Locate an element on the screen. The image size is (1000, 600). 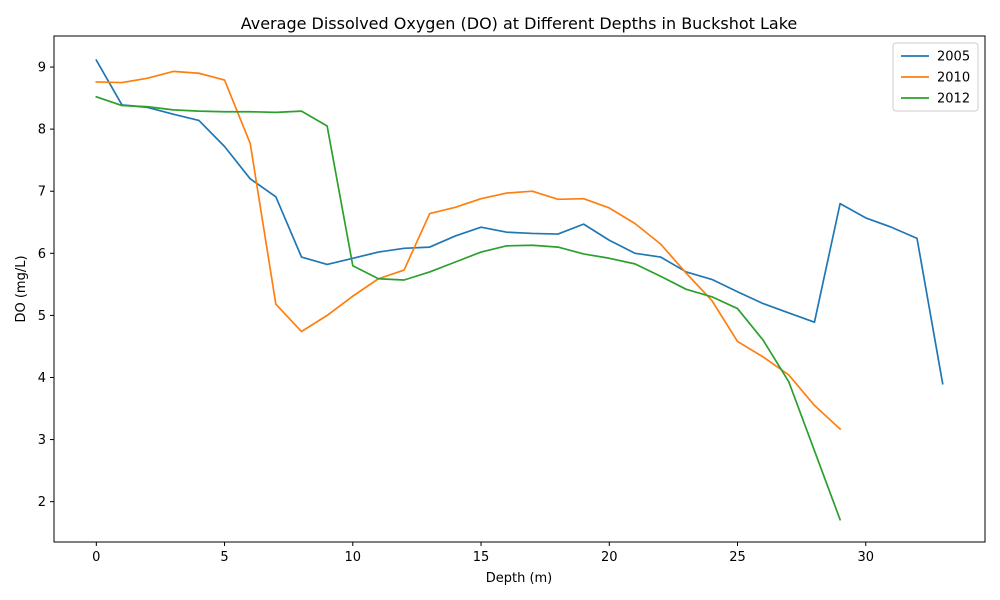
legend-box is located at coordinates (935, 77).